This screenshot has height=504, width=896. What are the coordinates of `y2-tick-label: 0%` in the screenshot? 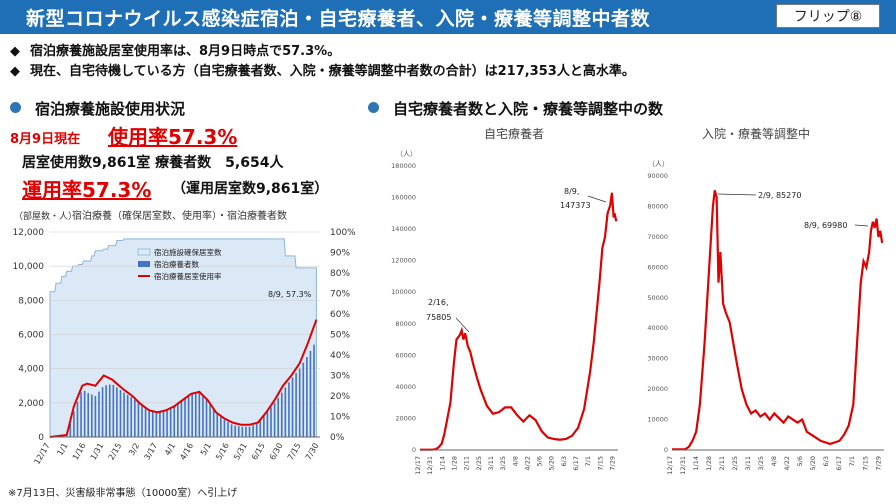 It's located at (337, 438).